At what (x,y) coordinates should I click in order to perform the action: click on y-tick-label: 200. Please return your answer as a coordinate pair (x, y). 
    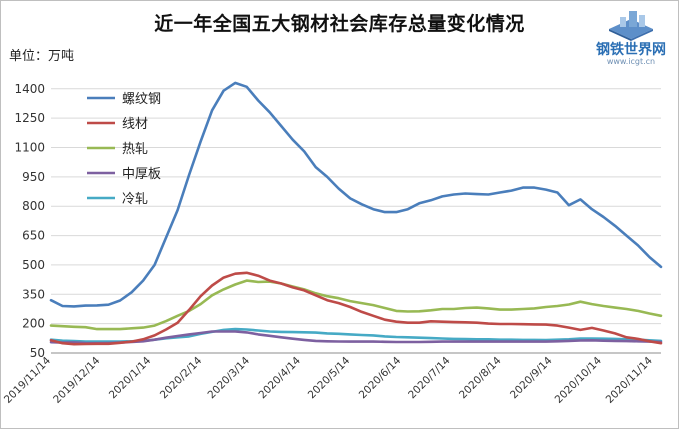
    Looking at the image, I should click on (33, 324).